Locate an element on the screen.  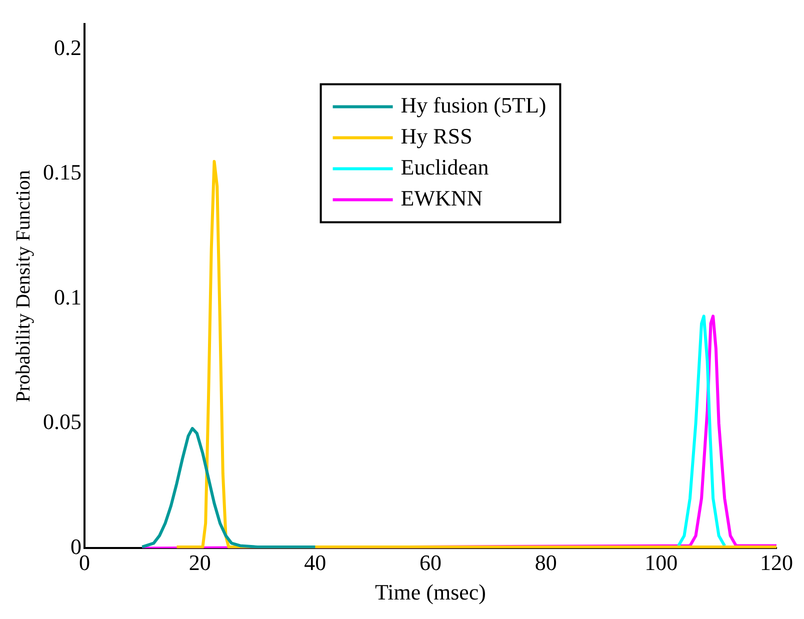
x-tick-label: 80 is located at coordinates (545, 563).